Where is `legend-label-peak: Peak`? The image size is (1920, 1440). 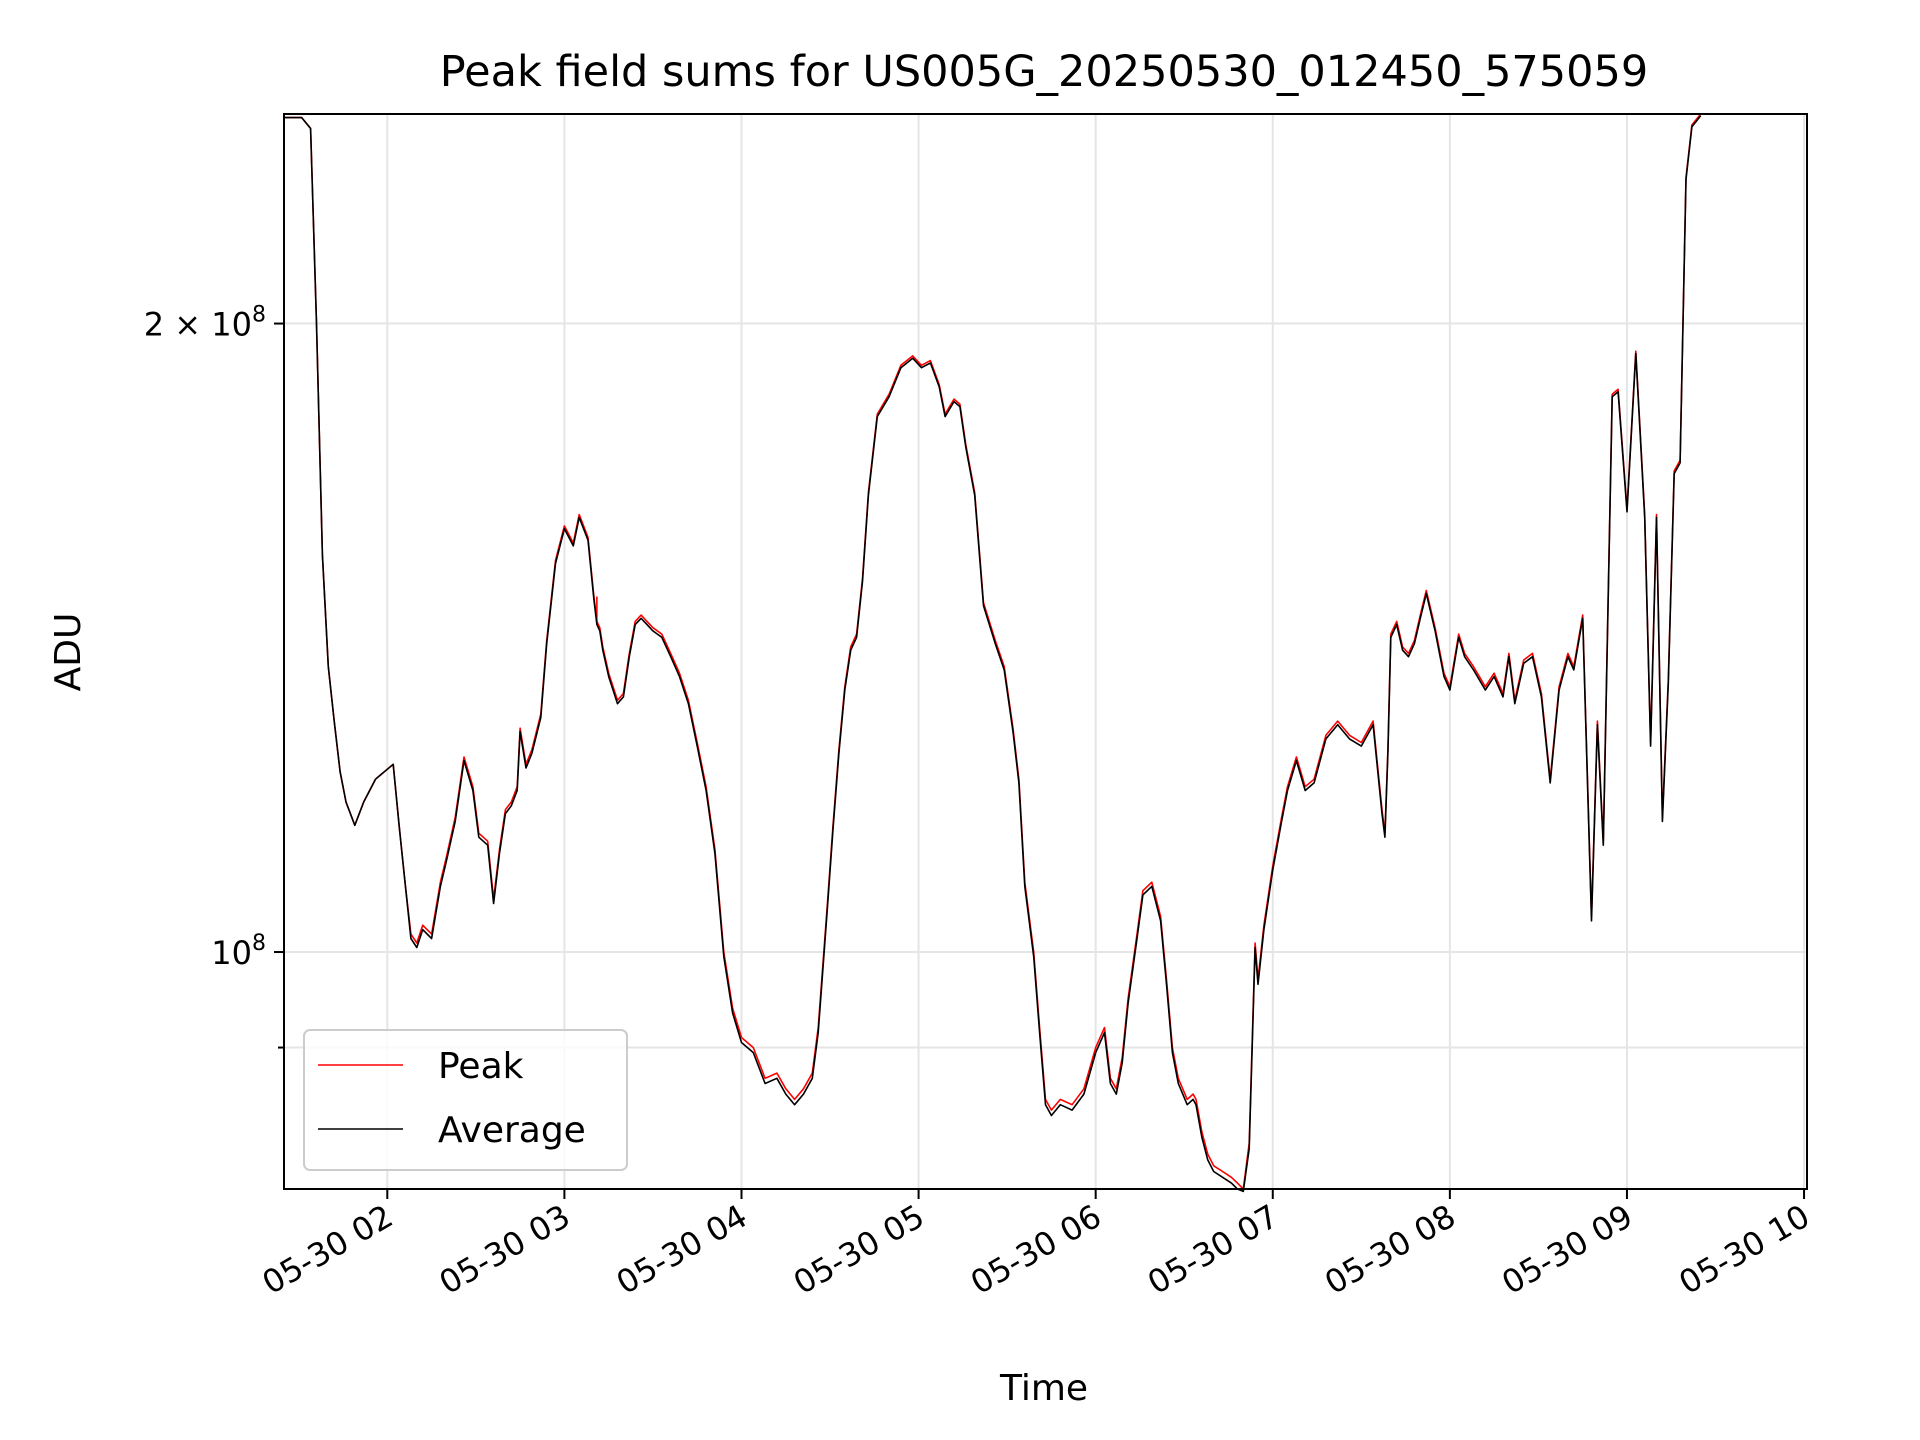
legend-label-peak: Peak is located at coordinates (481, 1066).